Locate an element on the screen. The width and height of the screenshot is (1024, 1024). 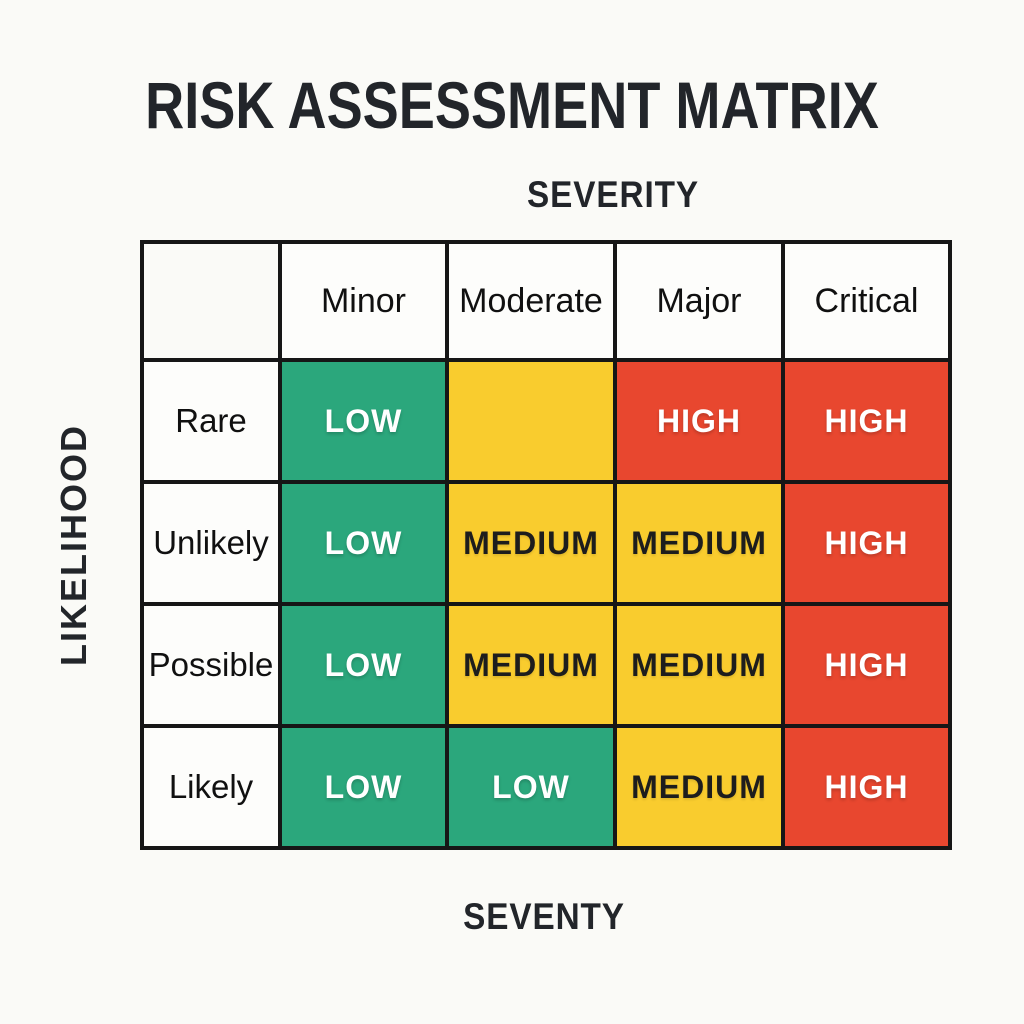
row-label-unlikely: Unlikely is located at coordinates (211, 543).